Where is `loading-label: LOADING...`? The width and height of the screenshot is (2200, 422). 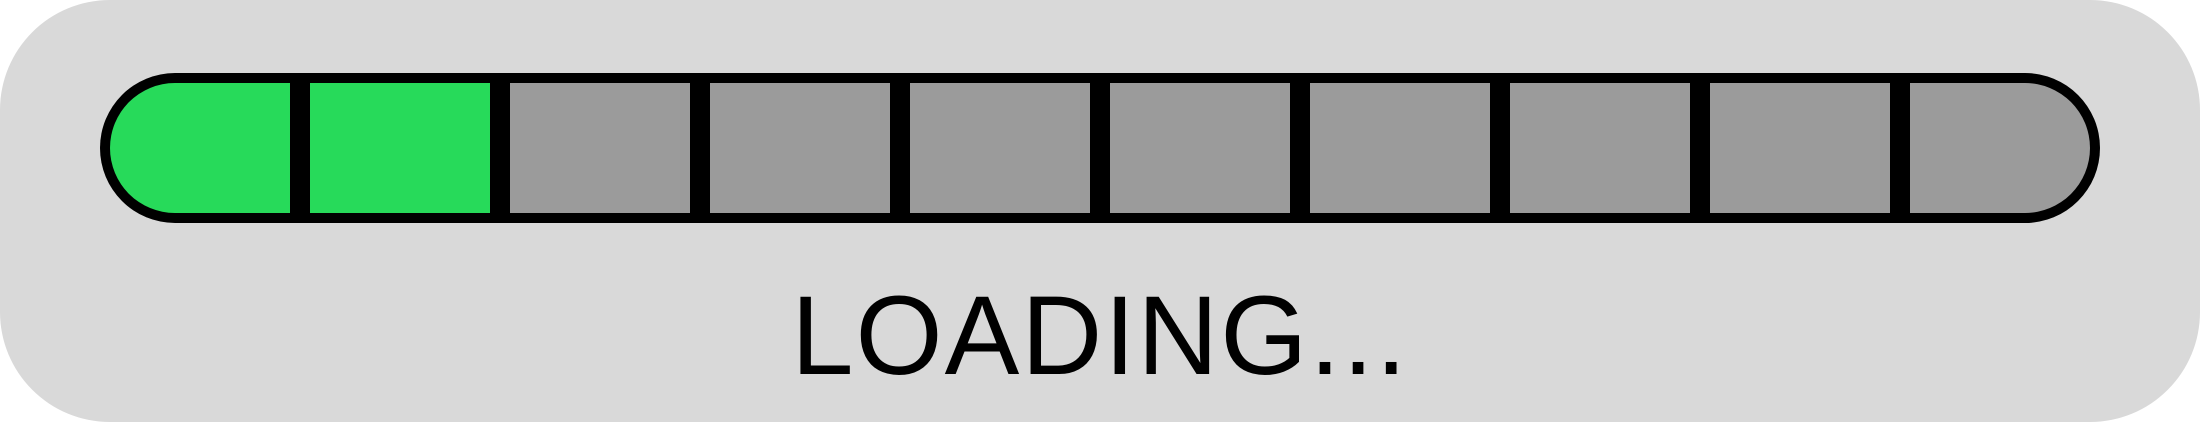
loading-label: LOADING... is located at coordinates (1100, 335).